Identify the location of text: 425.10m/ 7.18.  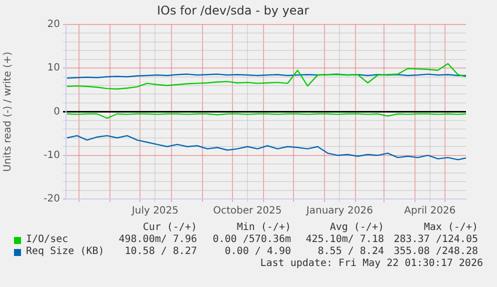
(345, 239).